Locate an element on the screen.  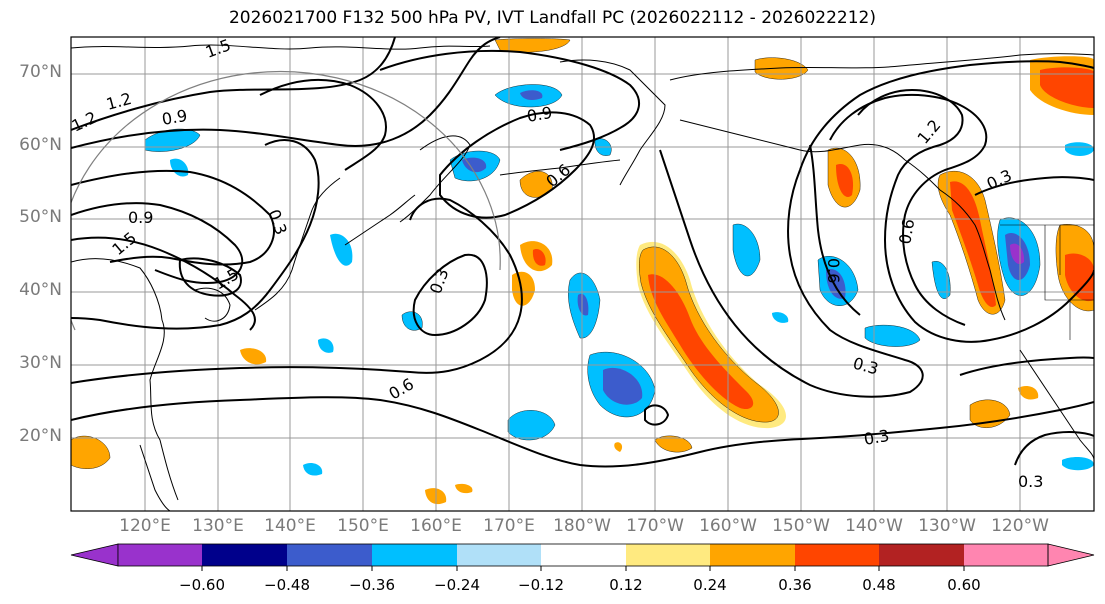
lon-label-150e: 150°E is located at coordinates (363, 526).